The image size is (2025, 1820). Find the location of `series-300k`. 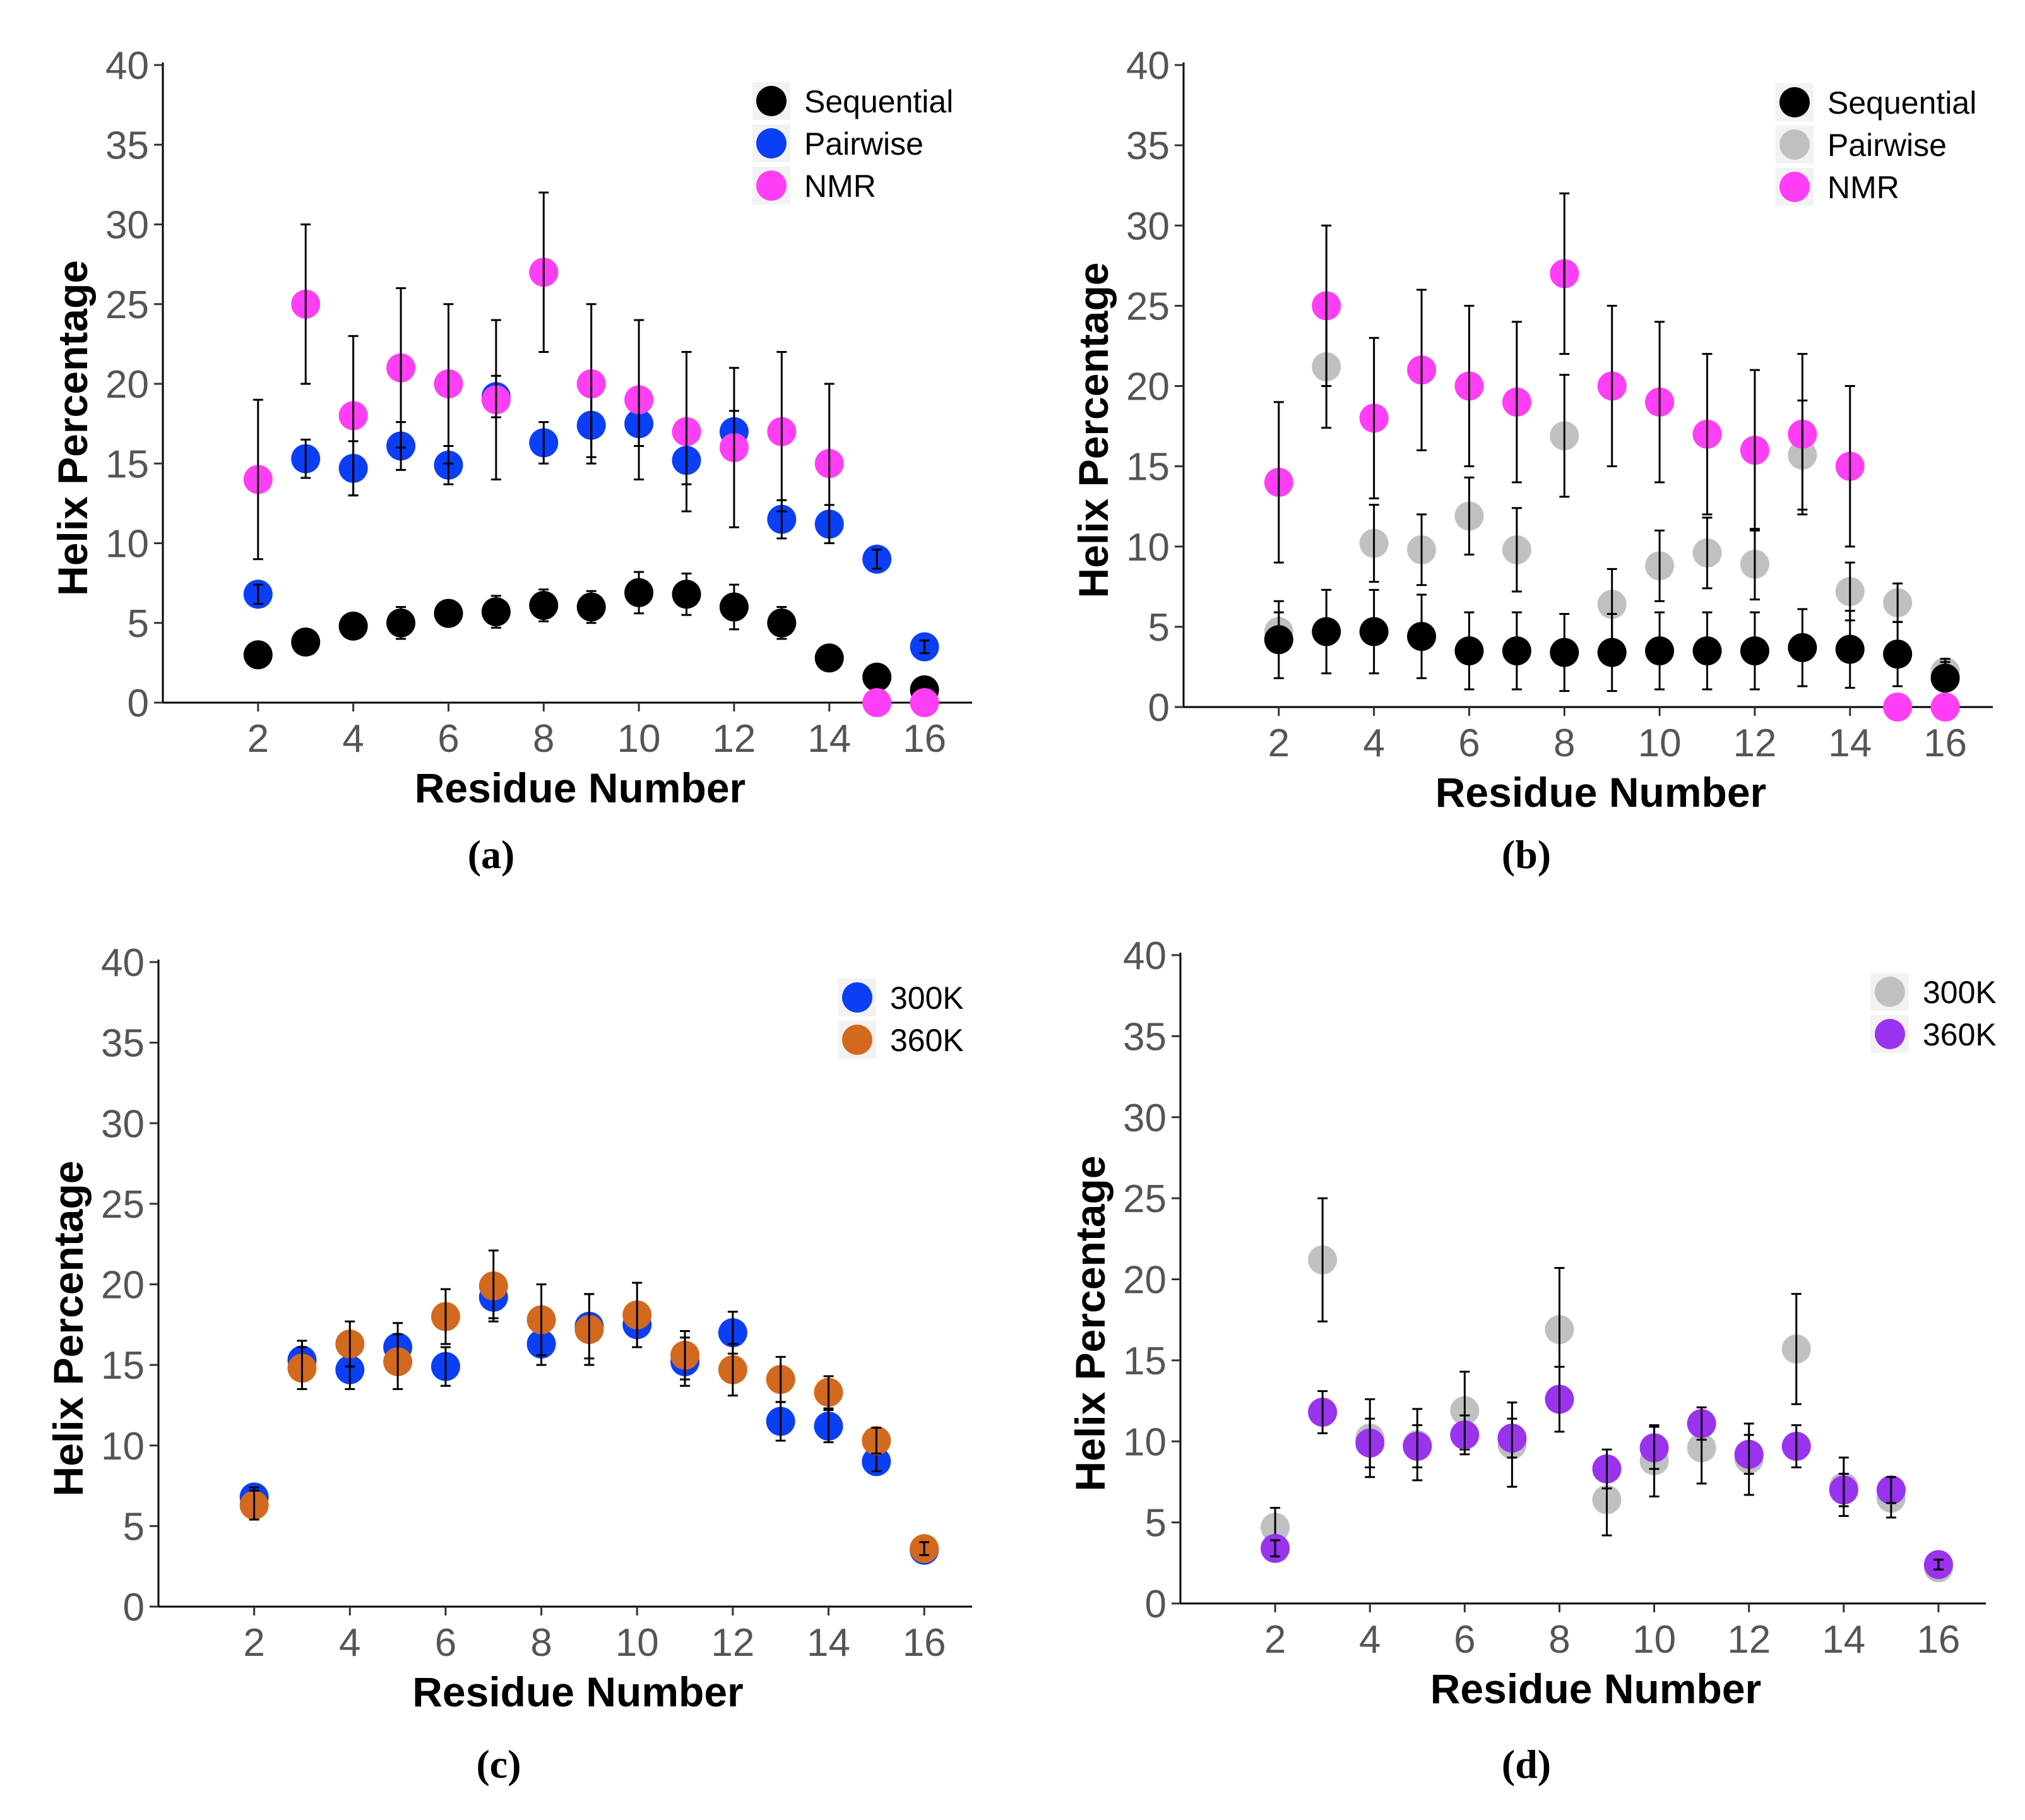

series-300k is located at coordinates (1607, 1390).